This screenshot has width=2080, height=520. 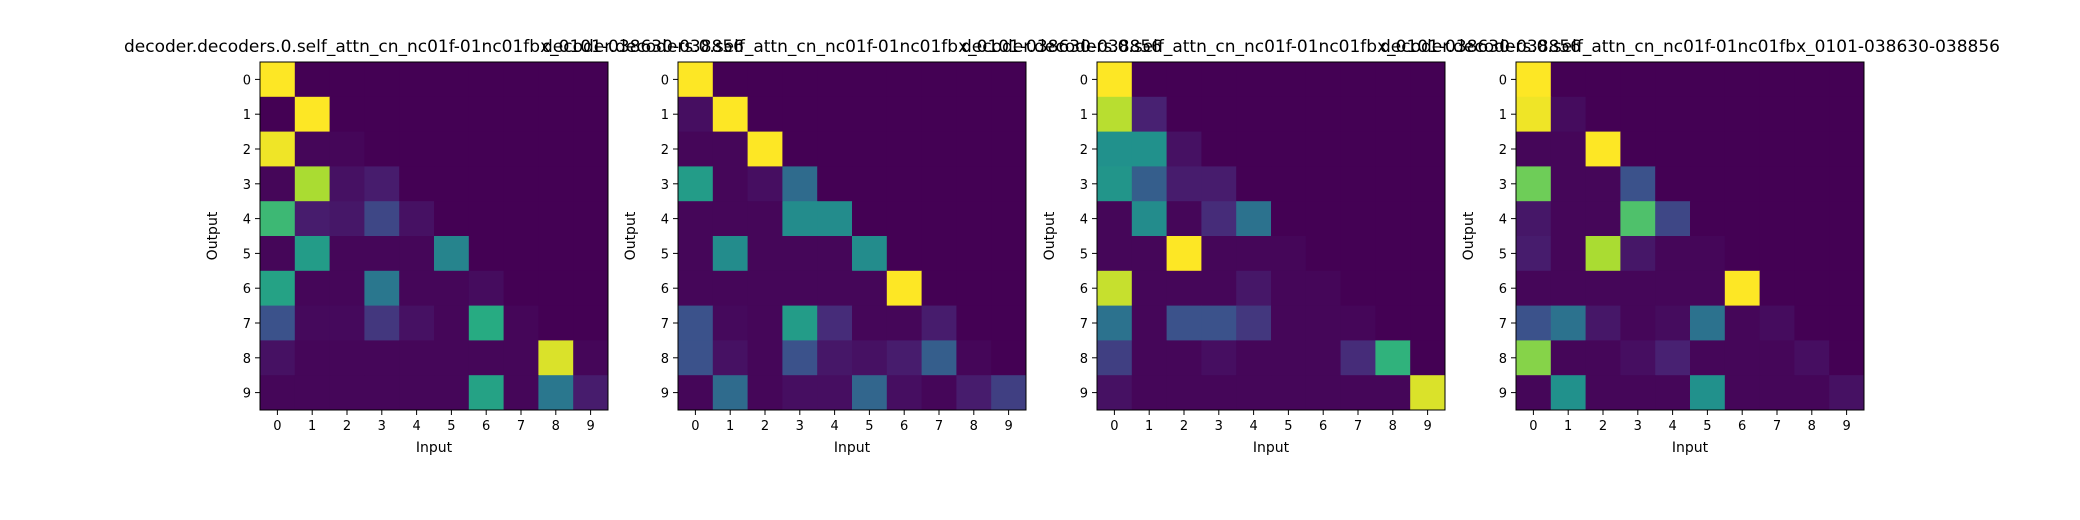 What do you see at coordinates (1254, 393) in the screenshot?
I see `heatmap-cell-r9-c4` at bounding box center [1254, 393].